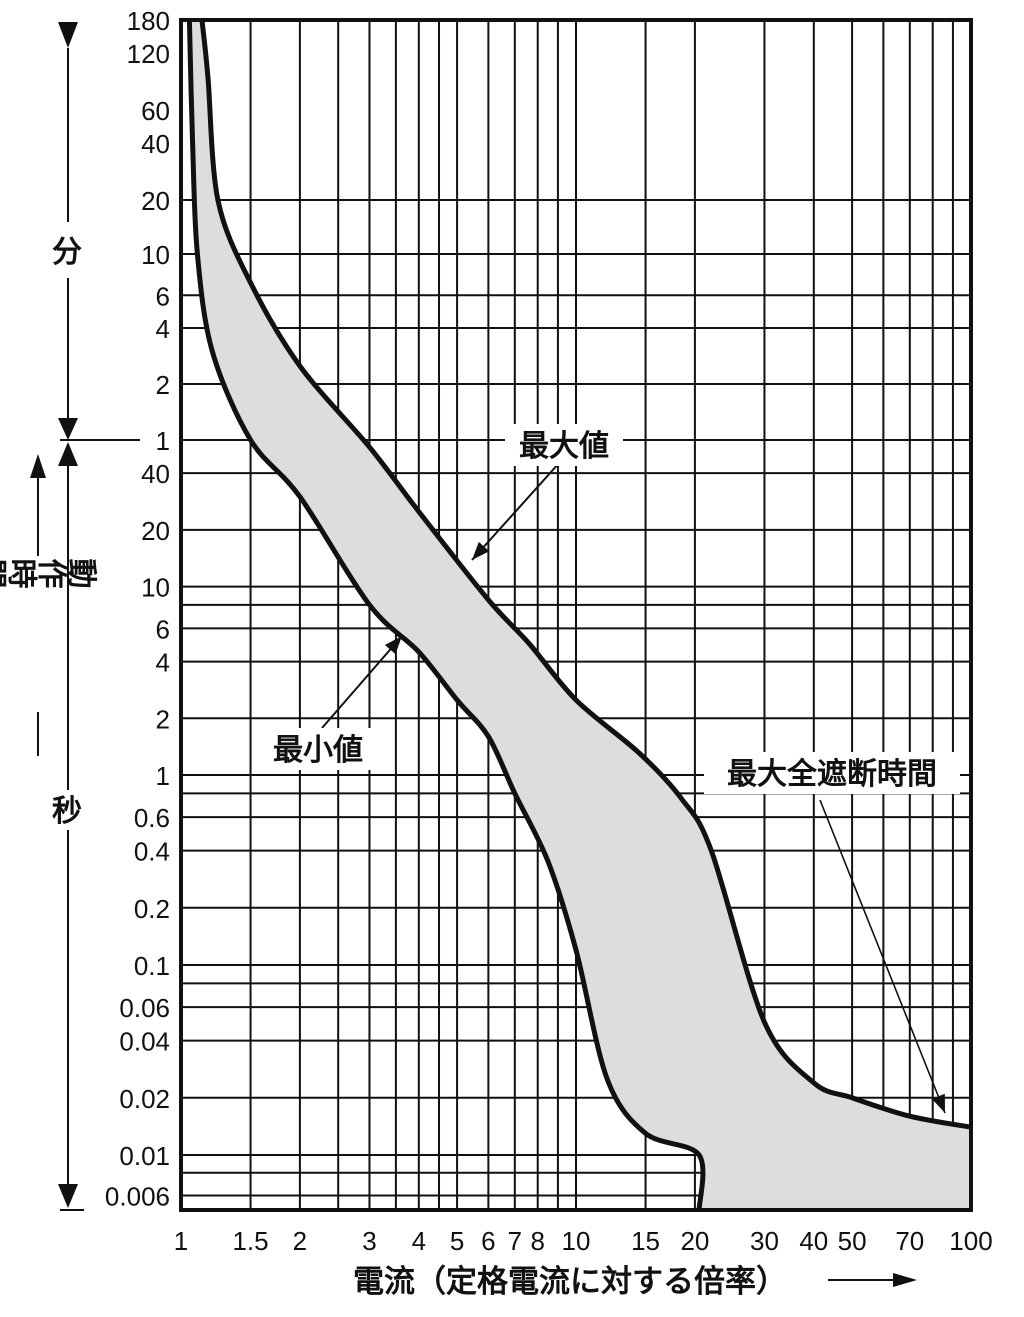  Describe the element at coordinates (148, 21) in the screenshot. I see `y-tick-label: 180` at that location.